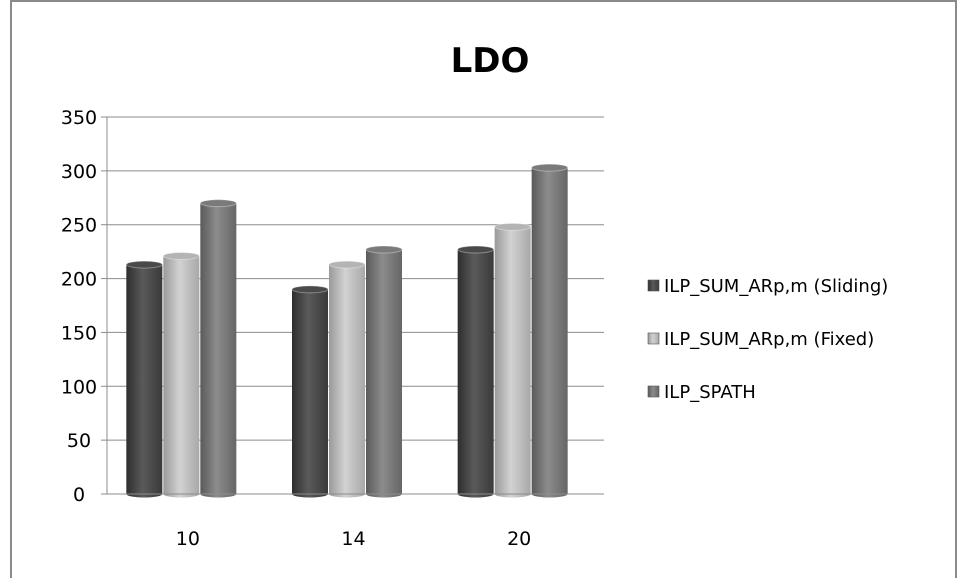  I want to click on legend-item: ILP_SPATH, so click(701, 392).